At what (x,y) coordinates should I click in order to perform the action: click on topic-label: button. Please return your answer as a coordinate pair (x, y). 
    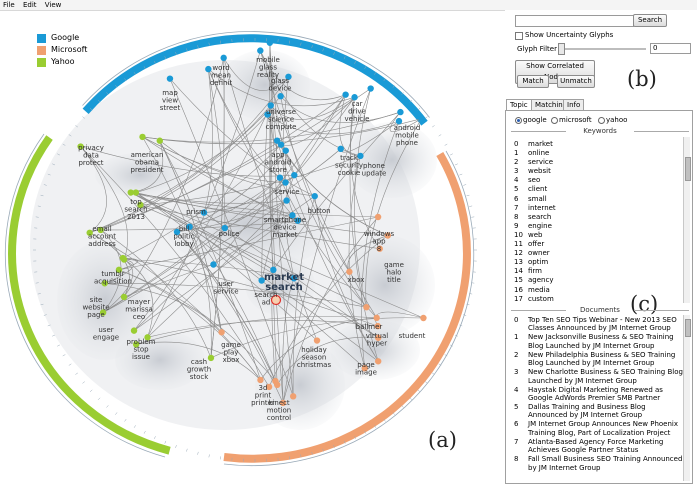
    Looking at the image, I should click on (318, 211).